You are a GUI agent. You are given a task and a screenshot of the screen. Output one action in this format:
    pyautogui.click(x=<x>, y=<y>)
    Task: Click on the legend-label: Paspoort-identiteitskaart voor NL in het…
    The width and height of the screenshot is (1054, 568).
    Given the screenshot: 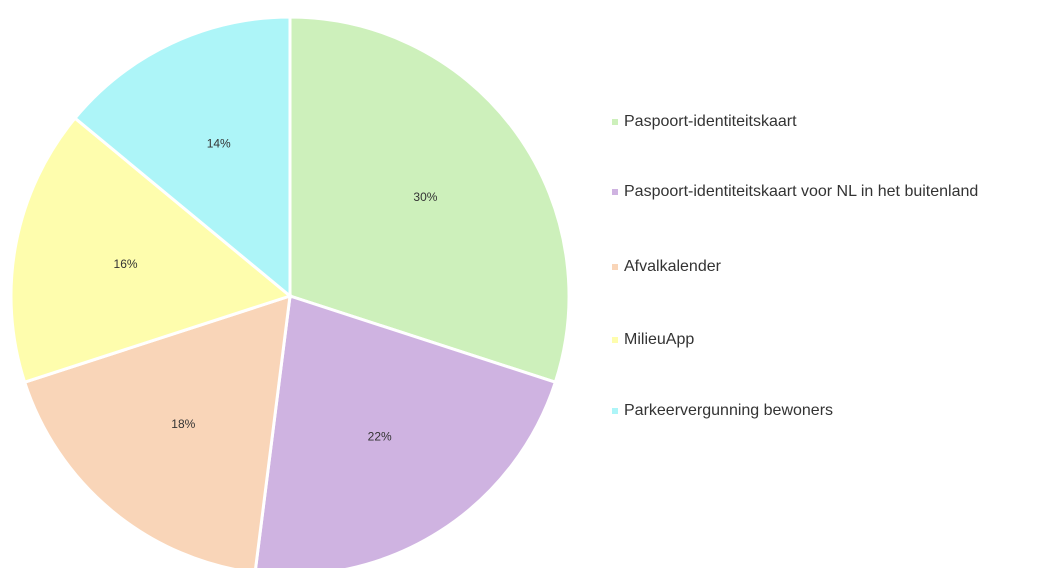 What is the action you would take?
    pyautogui.click(x=801, y=191)
    